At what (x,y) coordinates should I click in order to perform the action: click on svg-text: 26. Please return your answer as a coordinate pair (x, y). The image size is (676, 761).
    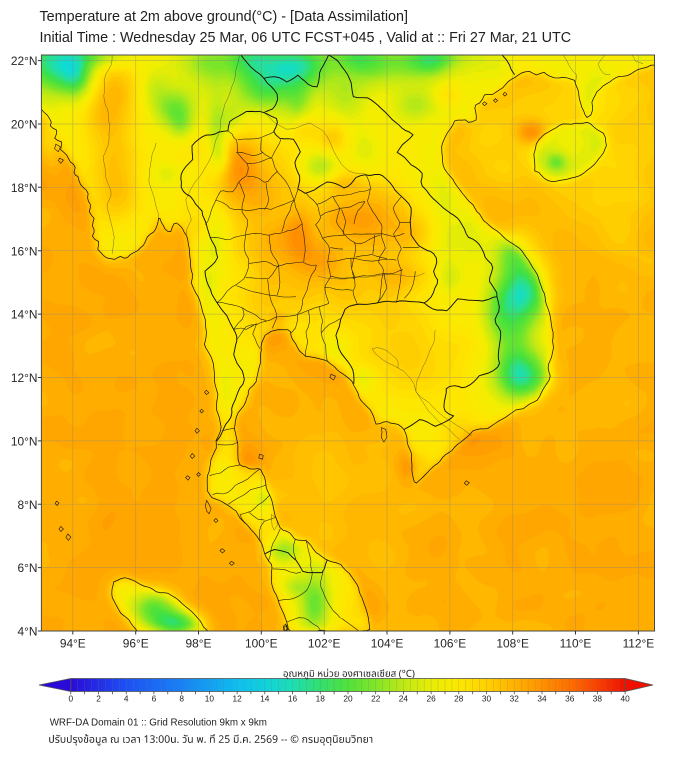
    Looking at the image, I should click on (431, 699).